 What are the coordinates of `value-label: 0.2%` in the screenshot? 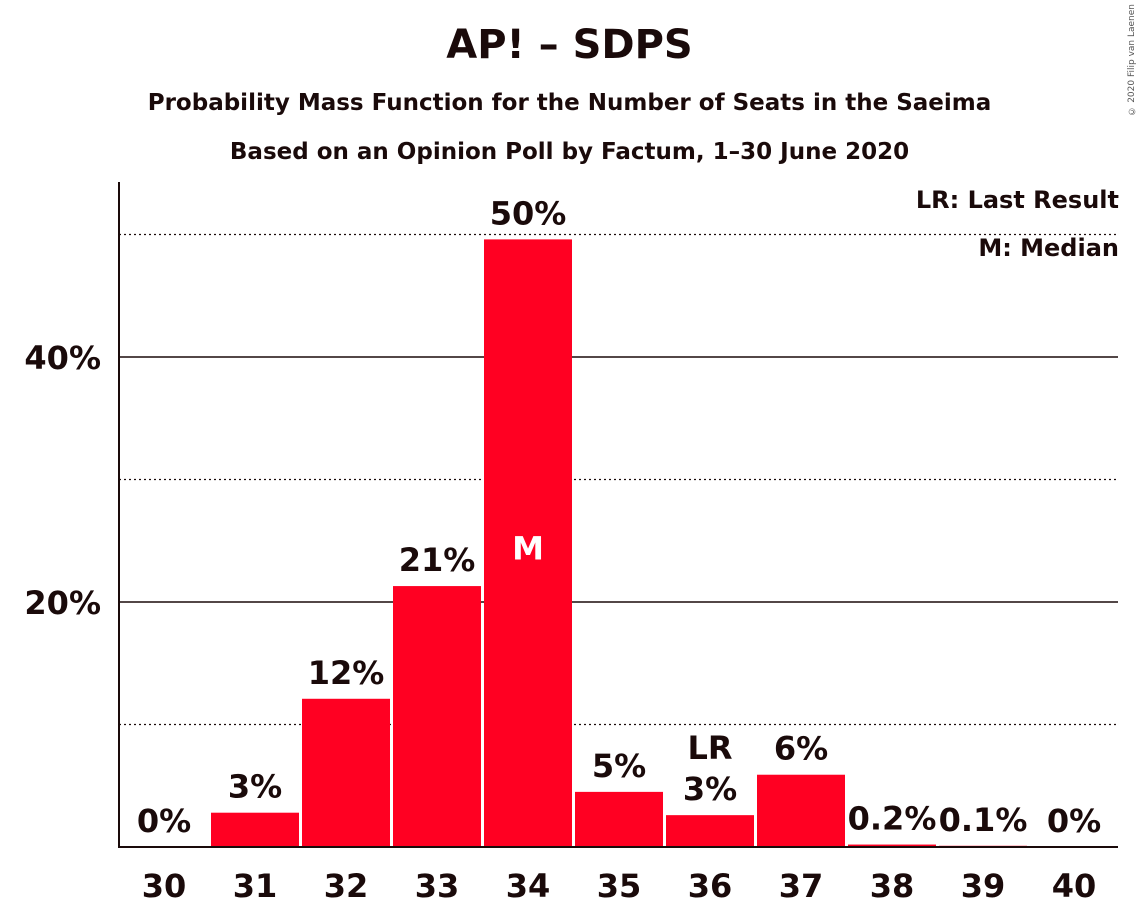 It's located at (892, 819).